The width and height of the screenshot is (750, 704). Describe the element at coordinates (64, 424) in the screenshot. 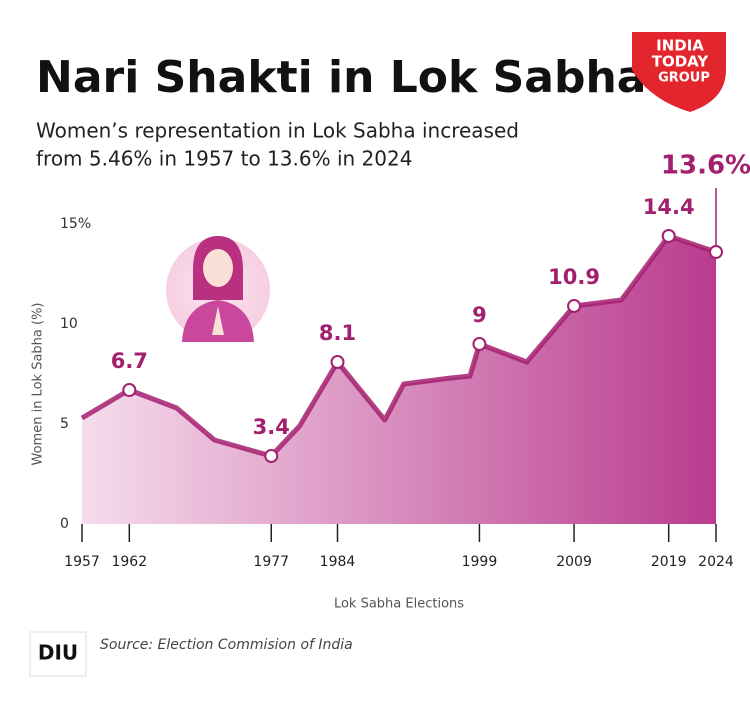

I see `y-tick-label: 5` at that location.